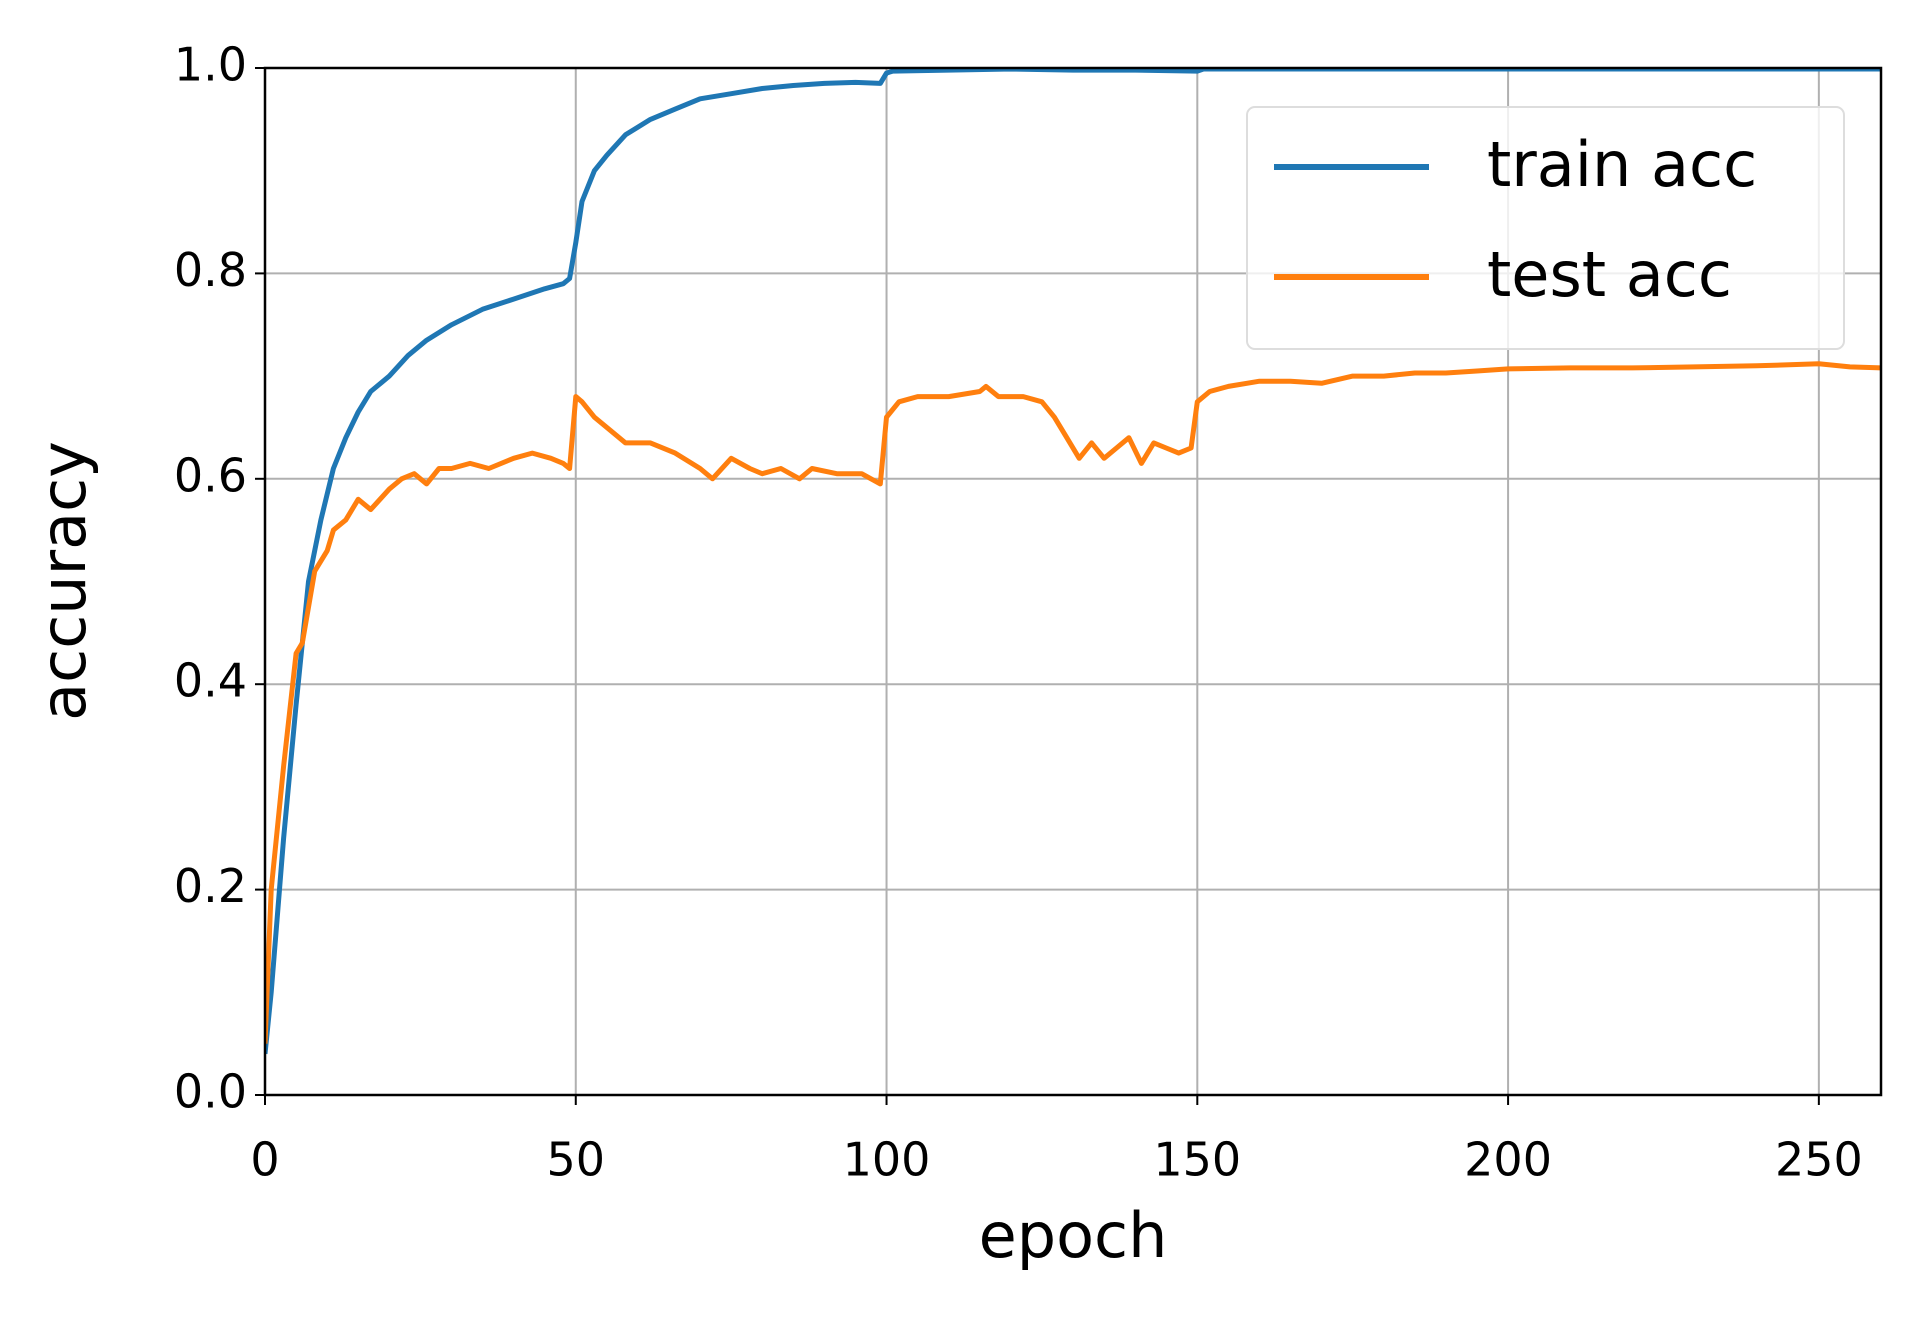 The width and height of the screenshot is (1920, 1320). What do you see at coordinates (1073, 1235) in the screenshot?
I see `x-axis-label: epoch` at bounding box center [1073, 1235].